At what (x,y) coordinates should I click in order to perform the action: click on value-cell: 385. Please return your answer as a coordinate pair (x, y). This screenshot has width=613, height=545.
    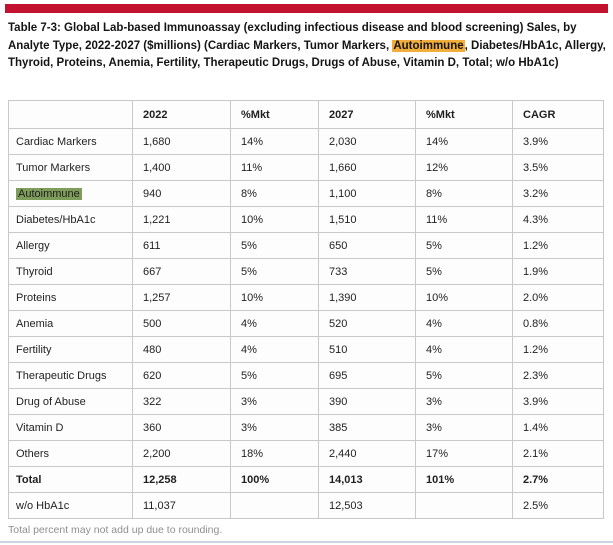
    Looking at the image, I should click on (367, 427).